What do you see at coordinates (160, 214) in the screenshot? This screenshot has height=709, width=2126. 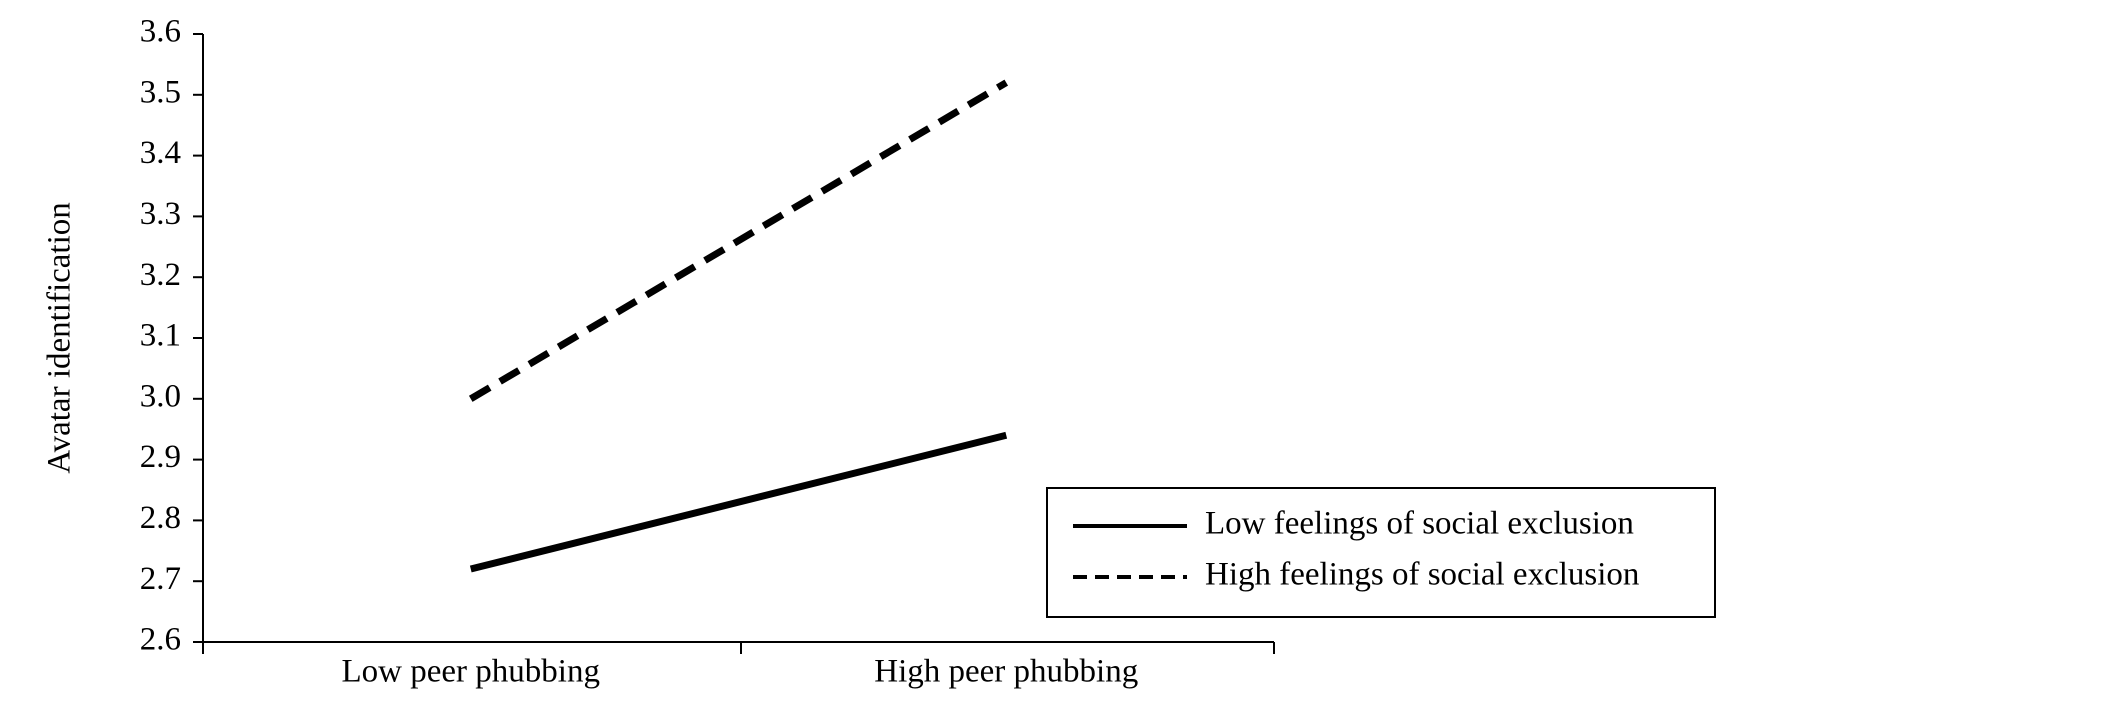 I see `y-tick-label: 3.3` at bounding box center [160, 214].